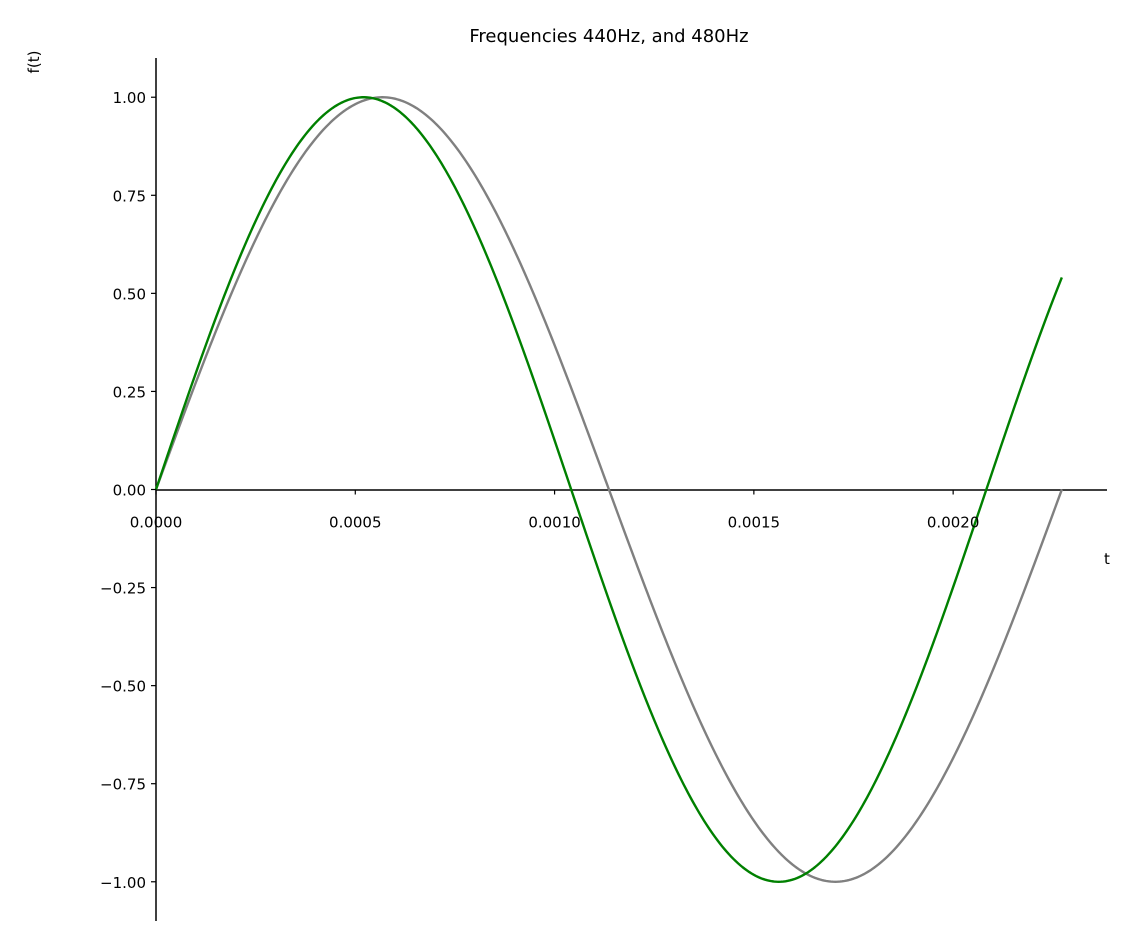 This screenshot has width=1130, height=940. What do you see at coordinates (953, 523) in the screenshot?
I see `x-tick-label: 0.0020` at bounding box center [953, 523].